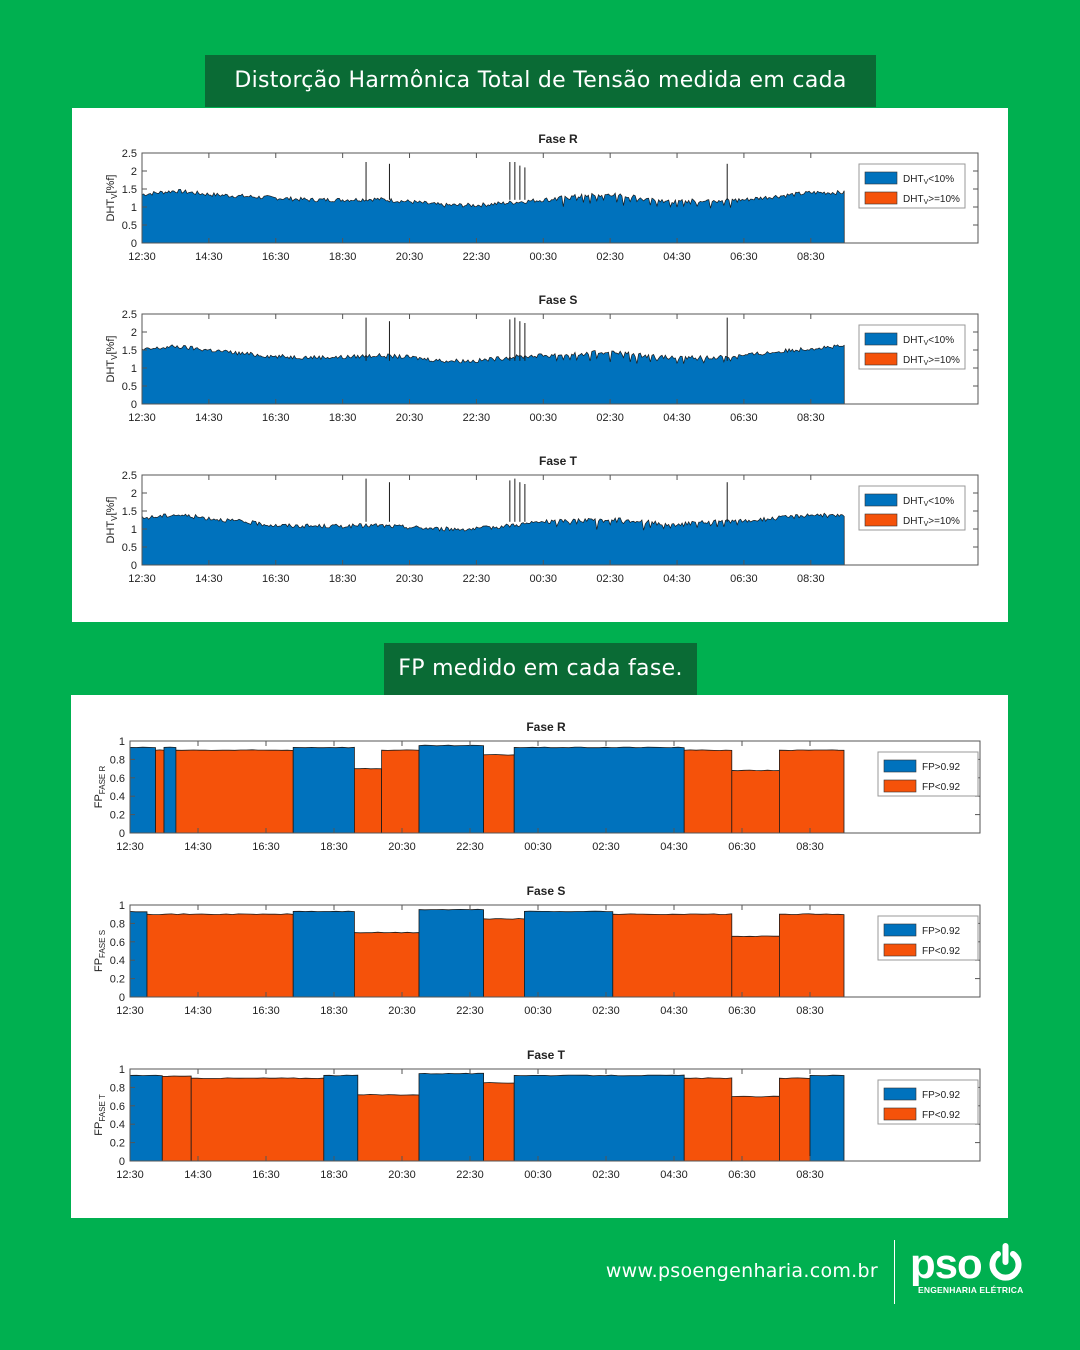 The image size is (1080, 1350). What do you see at coordinates (100, 1115) in the screenshot?
I see `y-axis-label: FPFASE T` at bounding box center [100, 1115].